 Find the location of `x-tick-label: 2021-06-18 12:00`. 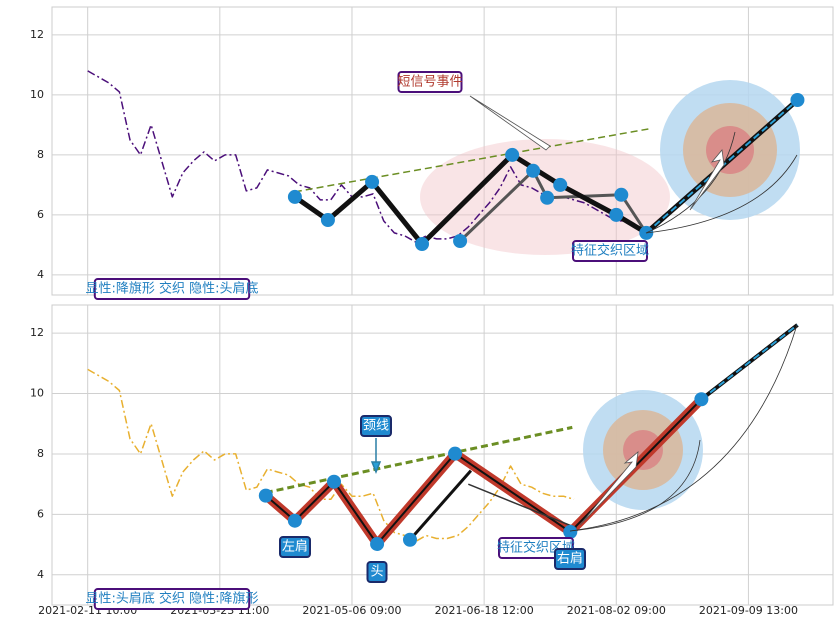

x-tick-label: 2021-06-18 12:00 is located at coordinates (484, 610).